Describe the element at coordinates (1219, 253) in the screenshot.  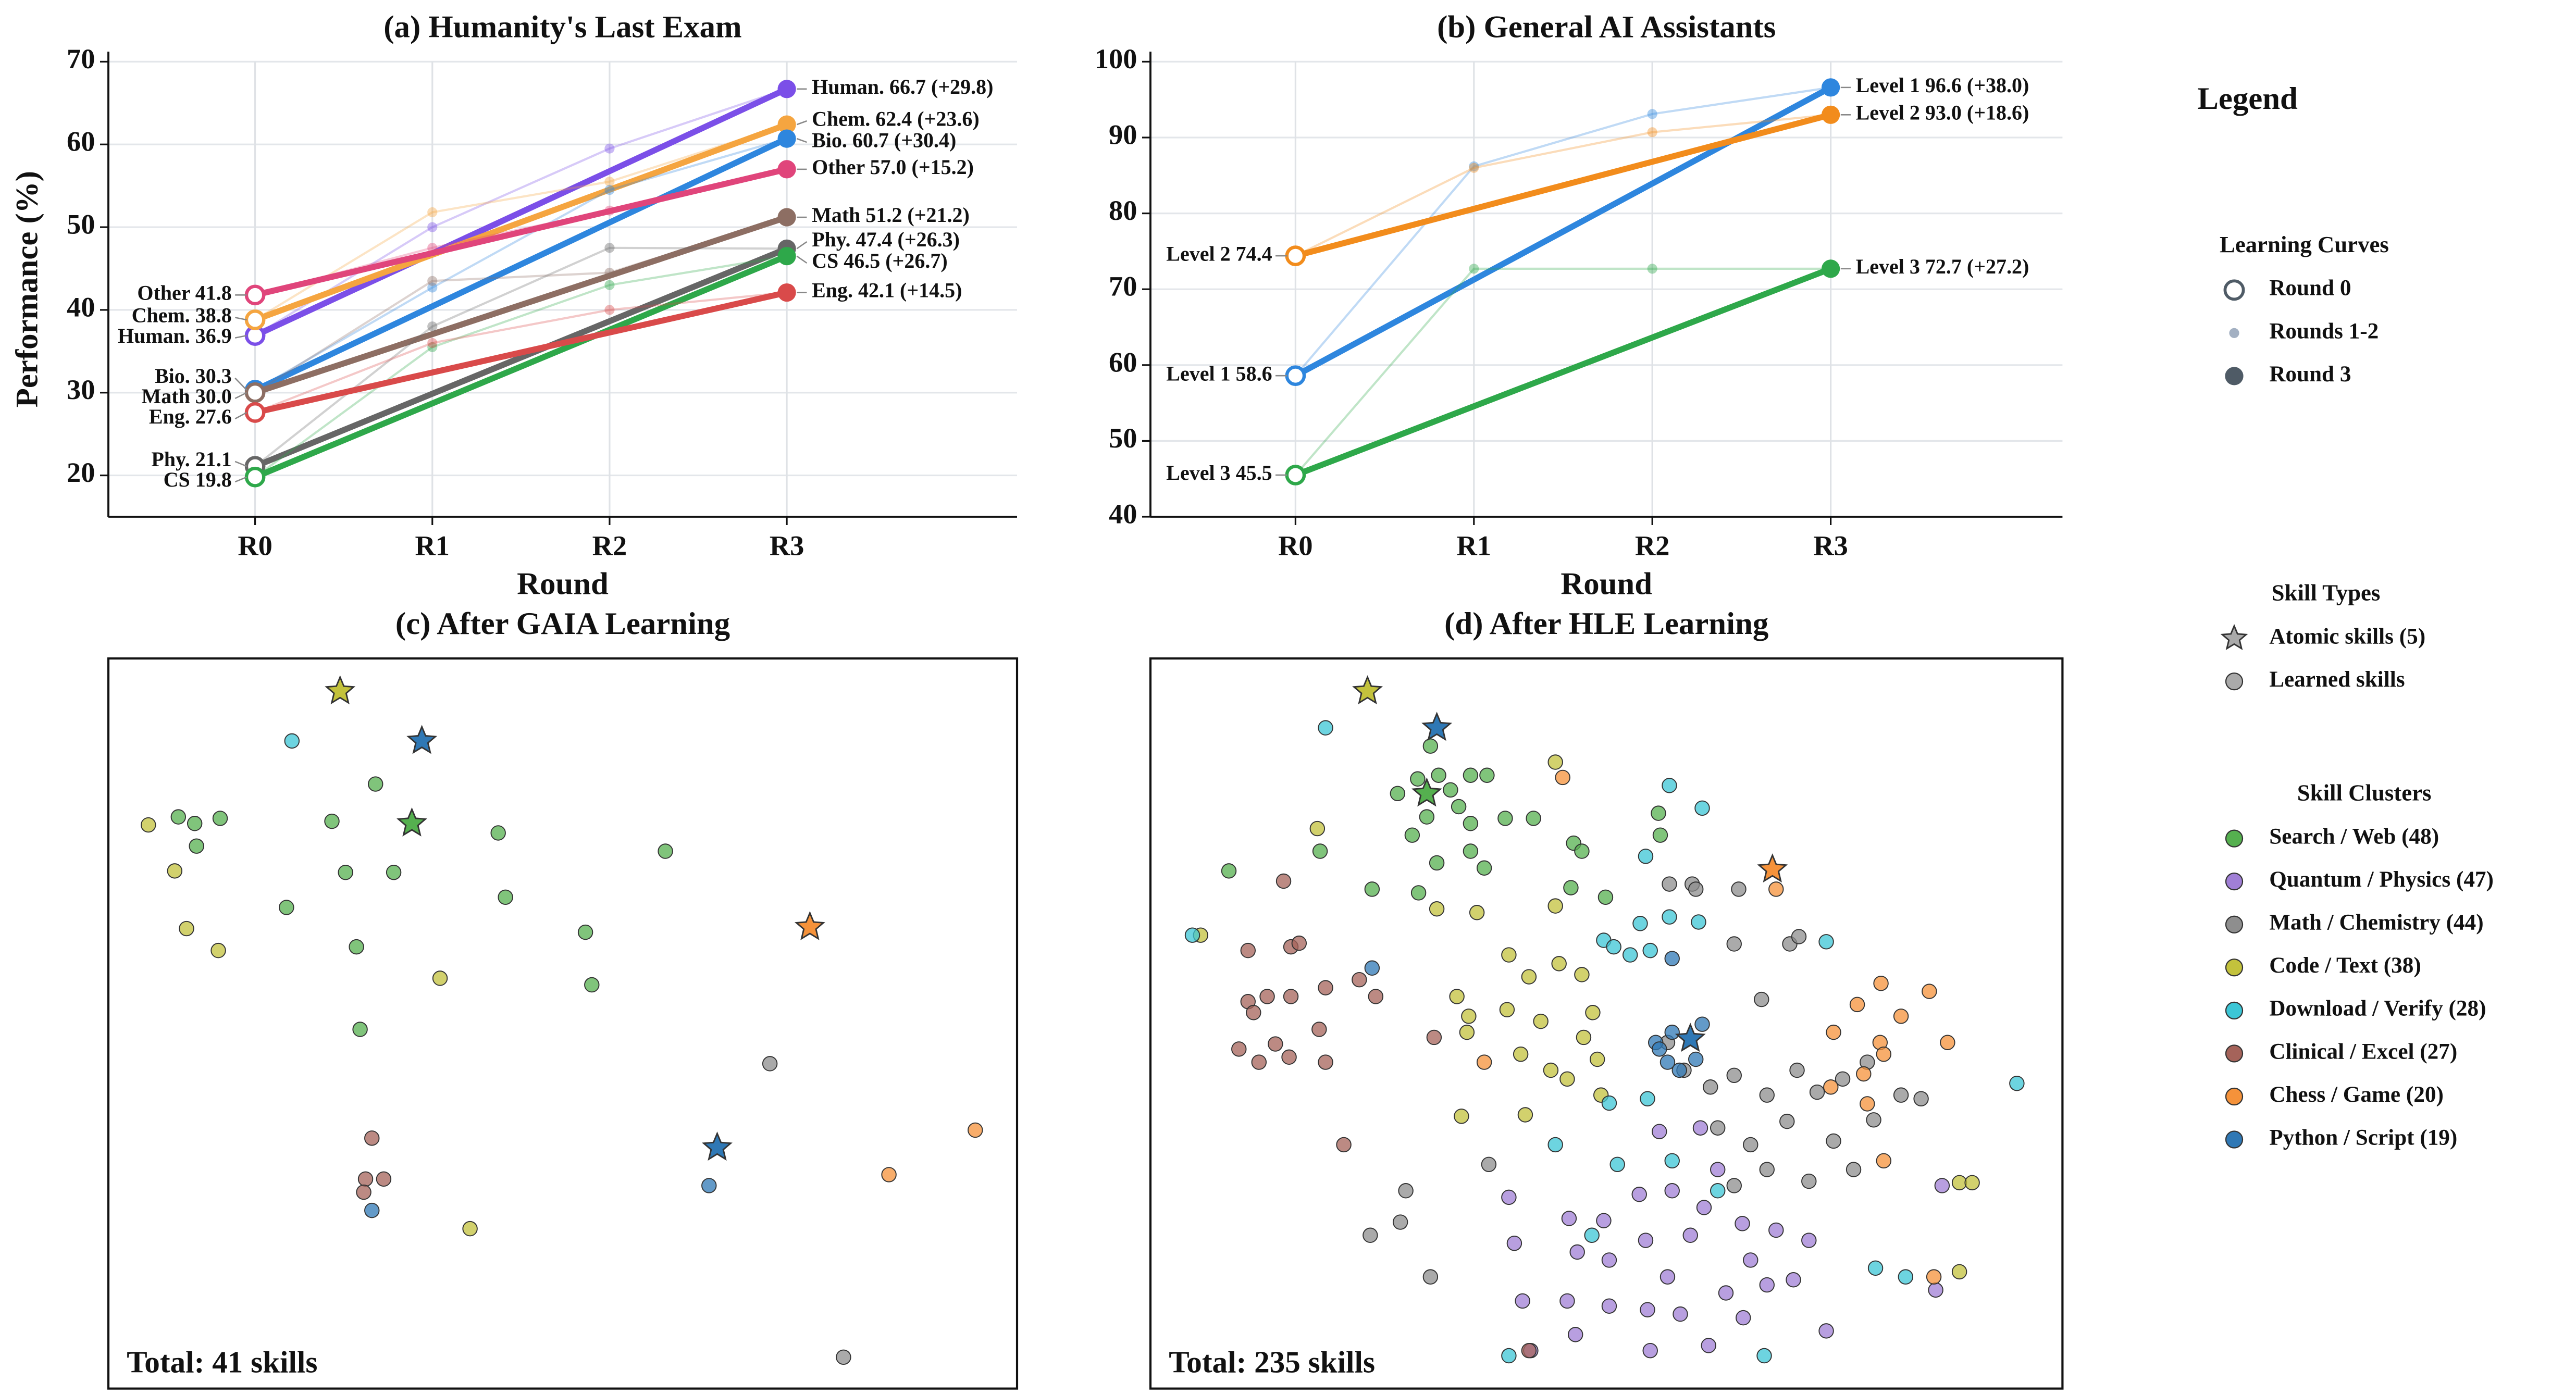
I see `value-label: Level 2 74.4` at that location.